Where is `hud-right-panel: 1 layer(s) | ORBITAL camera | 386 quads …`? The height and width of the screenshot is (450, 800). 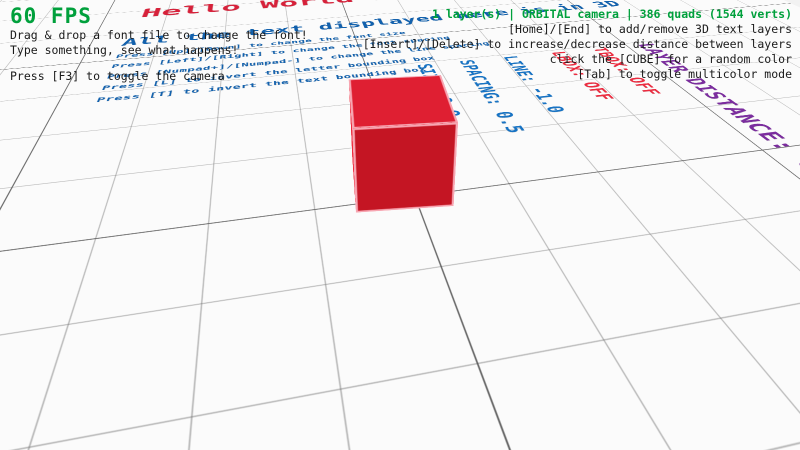
hud-right-panel: 1 layer(s) | ORBITAL camera | 386 quads … is located at coordinates (577, 44).